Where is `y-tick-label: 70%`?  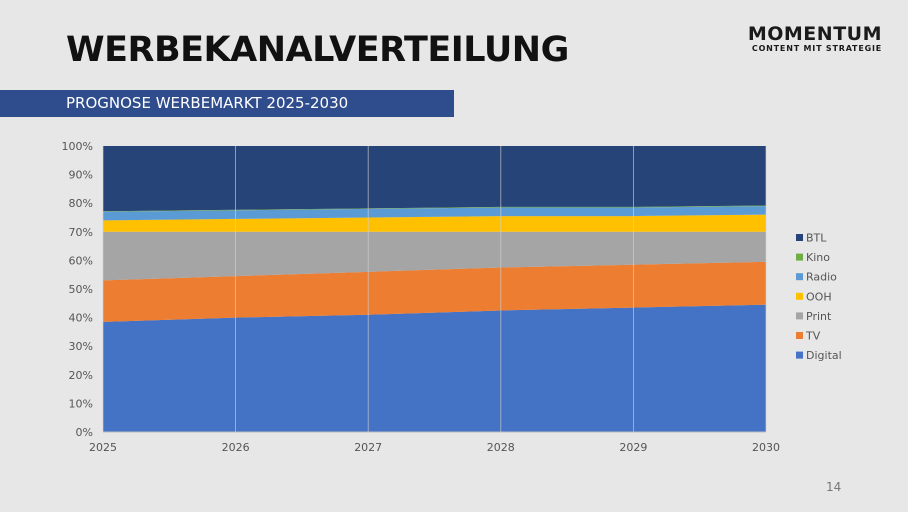 y-tick-label: 70% is located at coordinates (81, 232).